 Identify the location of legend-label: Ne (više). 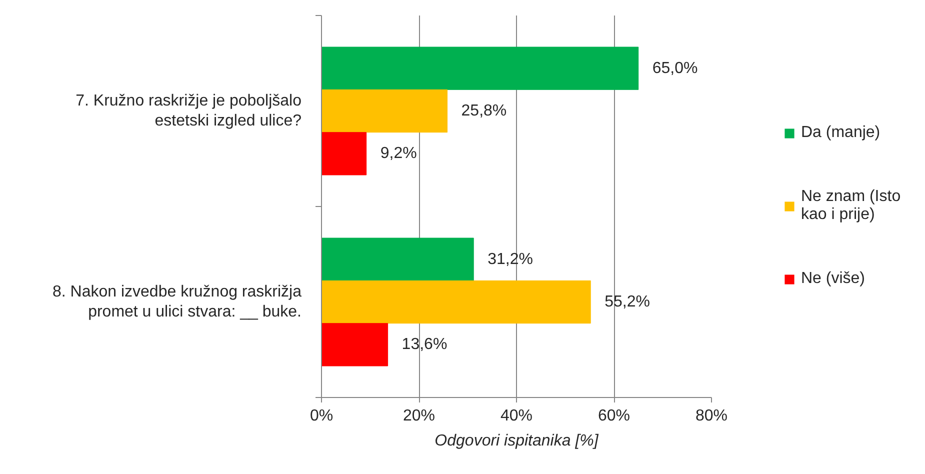
(833, 279).